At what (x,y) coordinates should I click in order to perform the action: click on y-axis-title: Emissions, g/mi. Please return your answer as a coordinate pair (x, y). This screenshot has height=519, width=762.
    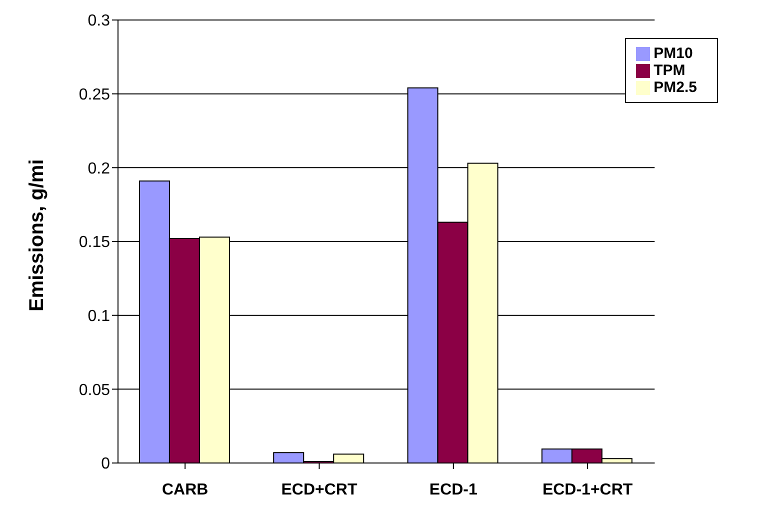
    Looking at the image, I should click on (37, 235).